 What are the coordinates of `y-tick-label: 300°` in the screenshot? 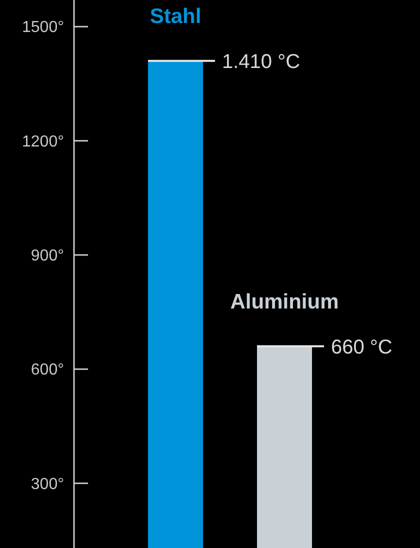 It's located at (47, 484).